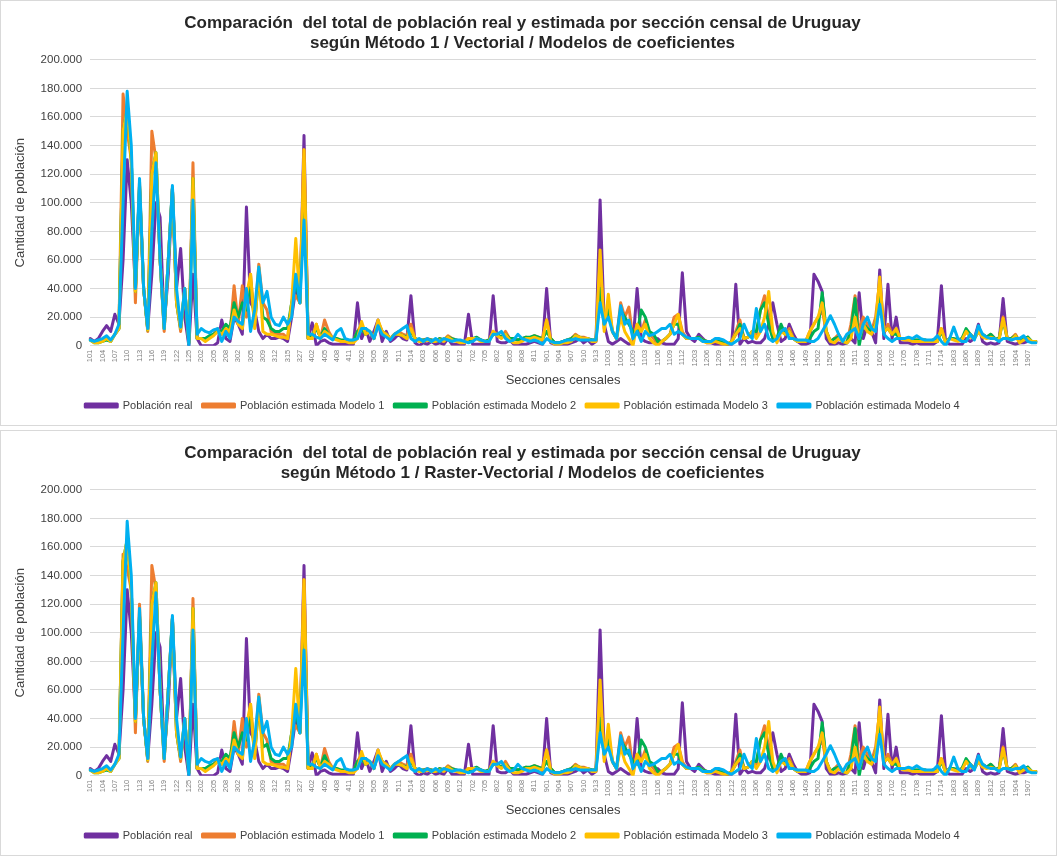 The image size is (1057, 856). What do you see at coordinates (523, 462) in the screenshot?
I see `chart-title: Comparación del total de población real y estimada por sección censal de Uruguay según Método 1 / Raster-Vectorial / Modelos de coeficientes` at bounding box center [523, 462].